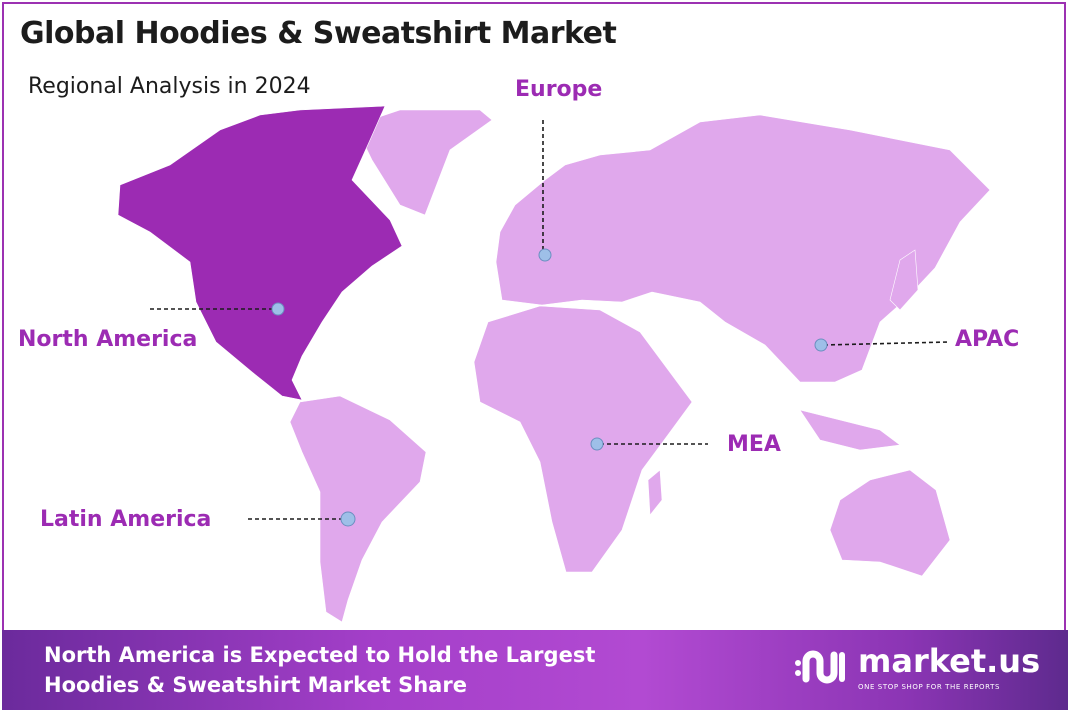 This screenshot has width=1070, height=714. Describe the element at coordinates (260, 253) in the screenshot. I see `region-north-america` at that location.